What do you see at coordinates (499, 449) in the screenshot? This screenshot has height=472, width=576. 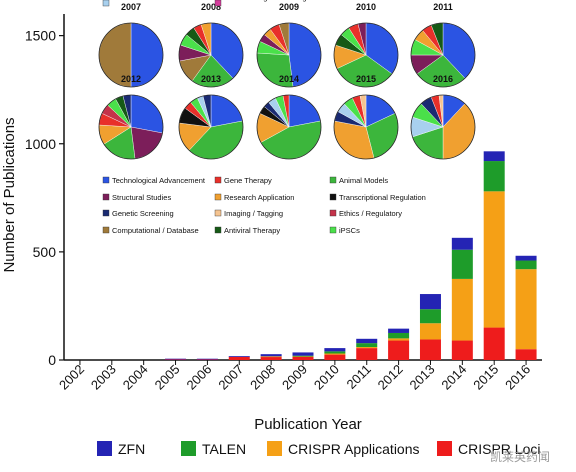 I see `legend-label: CRISPR Loci` at bounding box center [499, 449].